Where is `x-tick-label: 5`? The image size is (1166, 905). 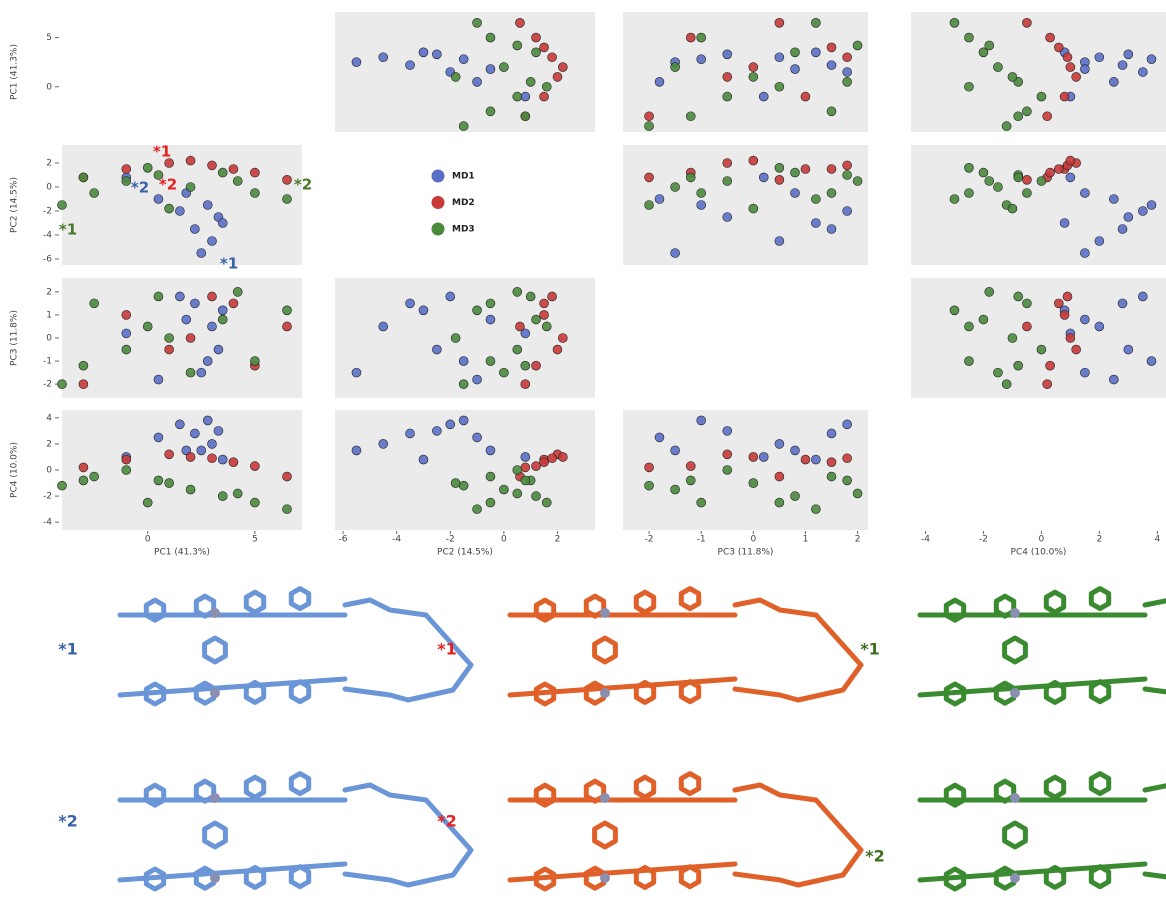 x-tick-label: 5 is located at coordinates (255, 540).